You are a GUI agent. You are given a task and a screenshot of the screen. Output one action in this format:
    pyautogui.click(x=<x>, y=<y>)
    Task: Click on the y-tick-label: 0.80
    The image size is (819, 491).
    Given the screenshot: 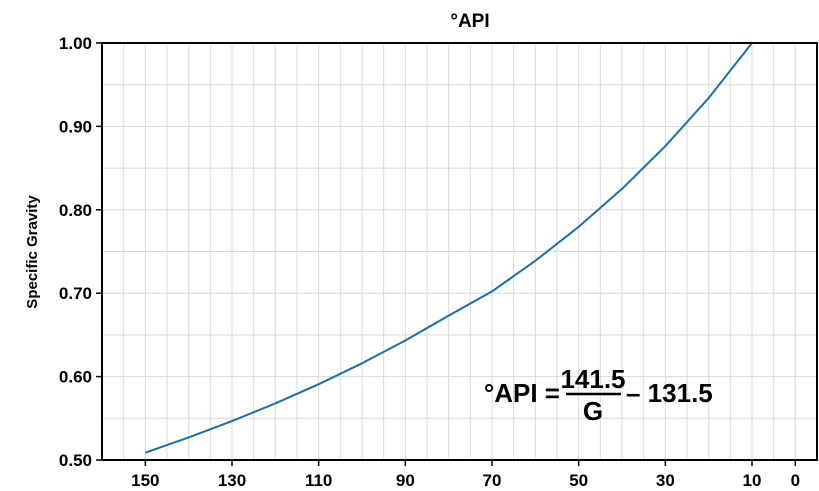 What is the action you would take?
    pyautogui.click(x=75, y=210)
    